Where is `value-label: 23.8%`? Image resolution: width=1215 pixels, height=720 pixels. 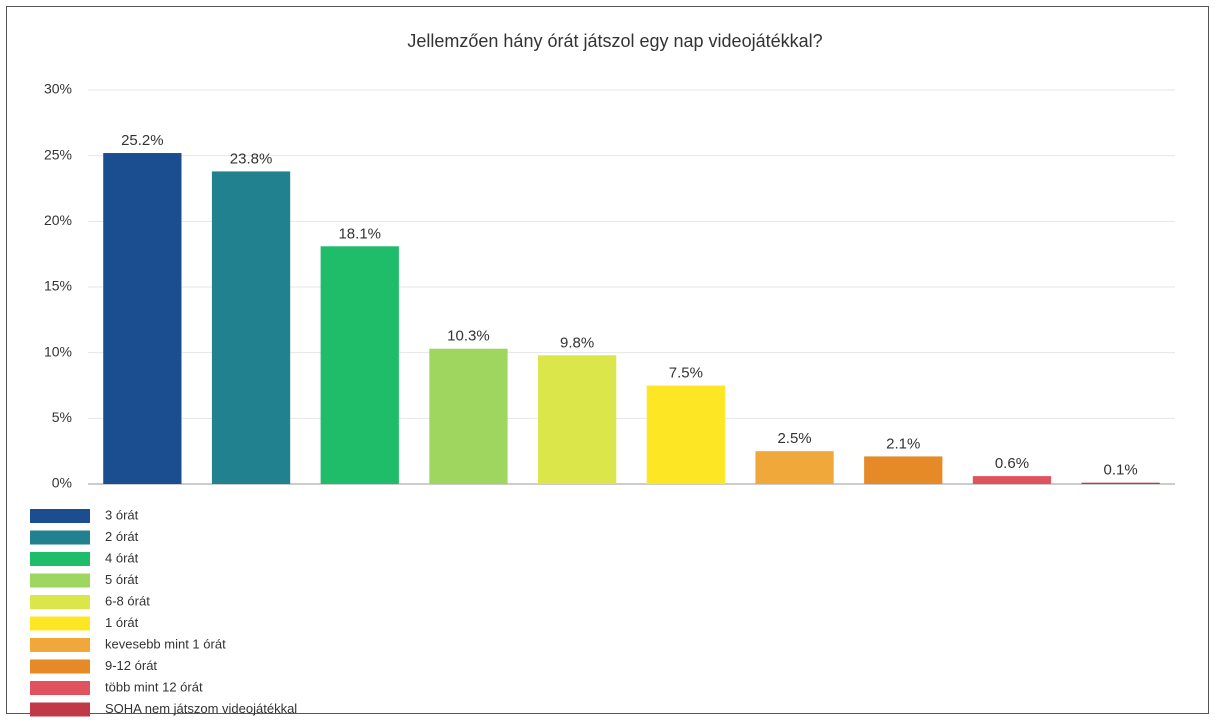
value-label: 23.8% is located at coordinates (251, 158).